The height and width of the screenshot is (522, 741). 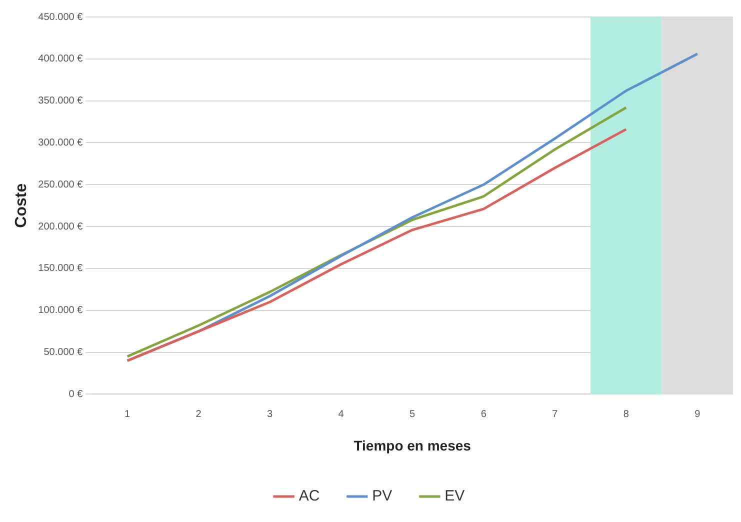 I want to click on x-tick-label: 5, so click(x=413, y=414).